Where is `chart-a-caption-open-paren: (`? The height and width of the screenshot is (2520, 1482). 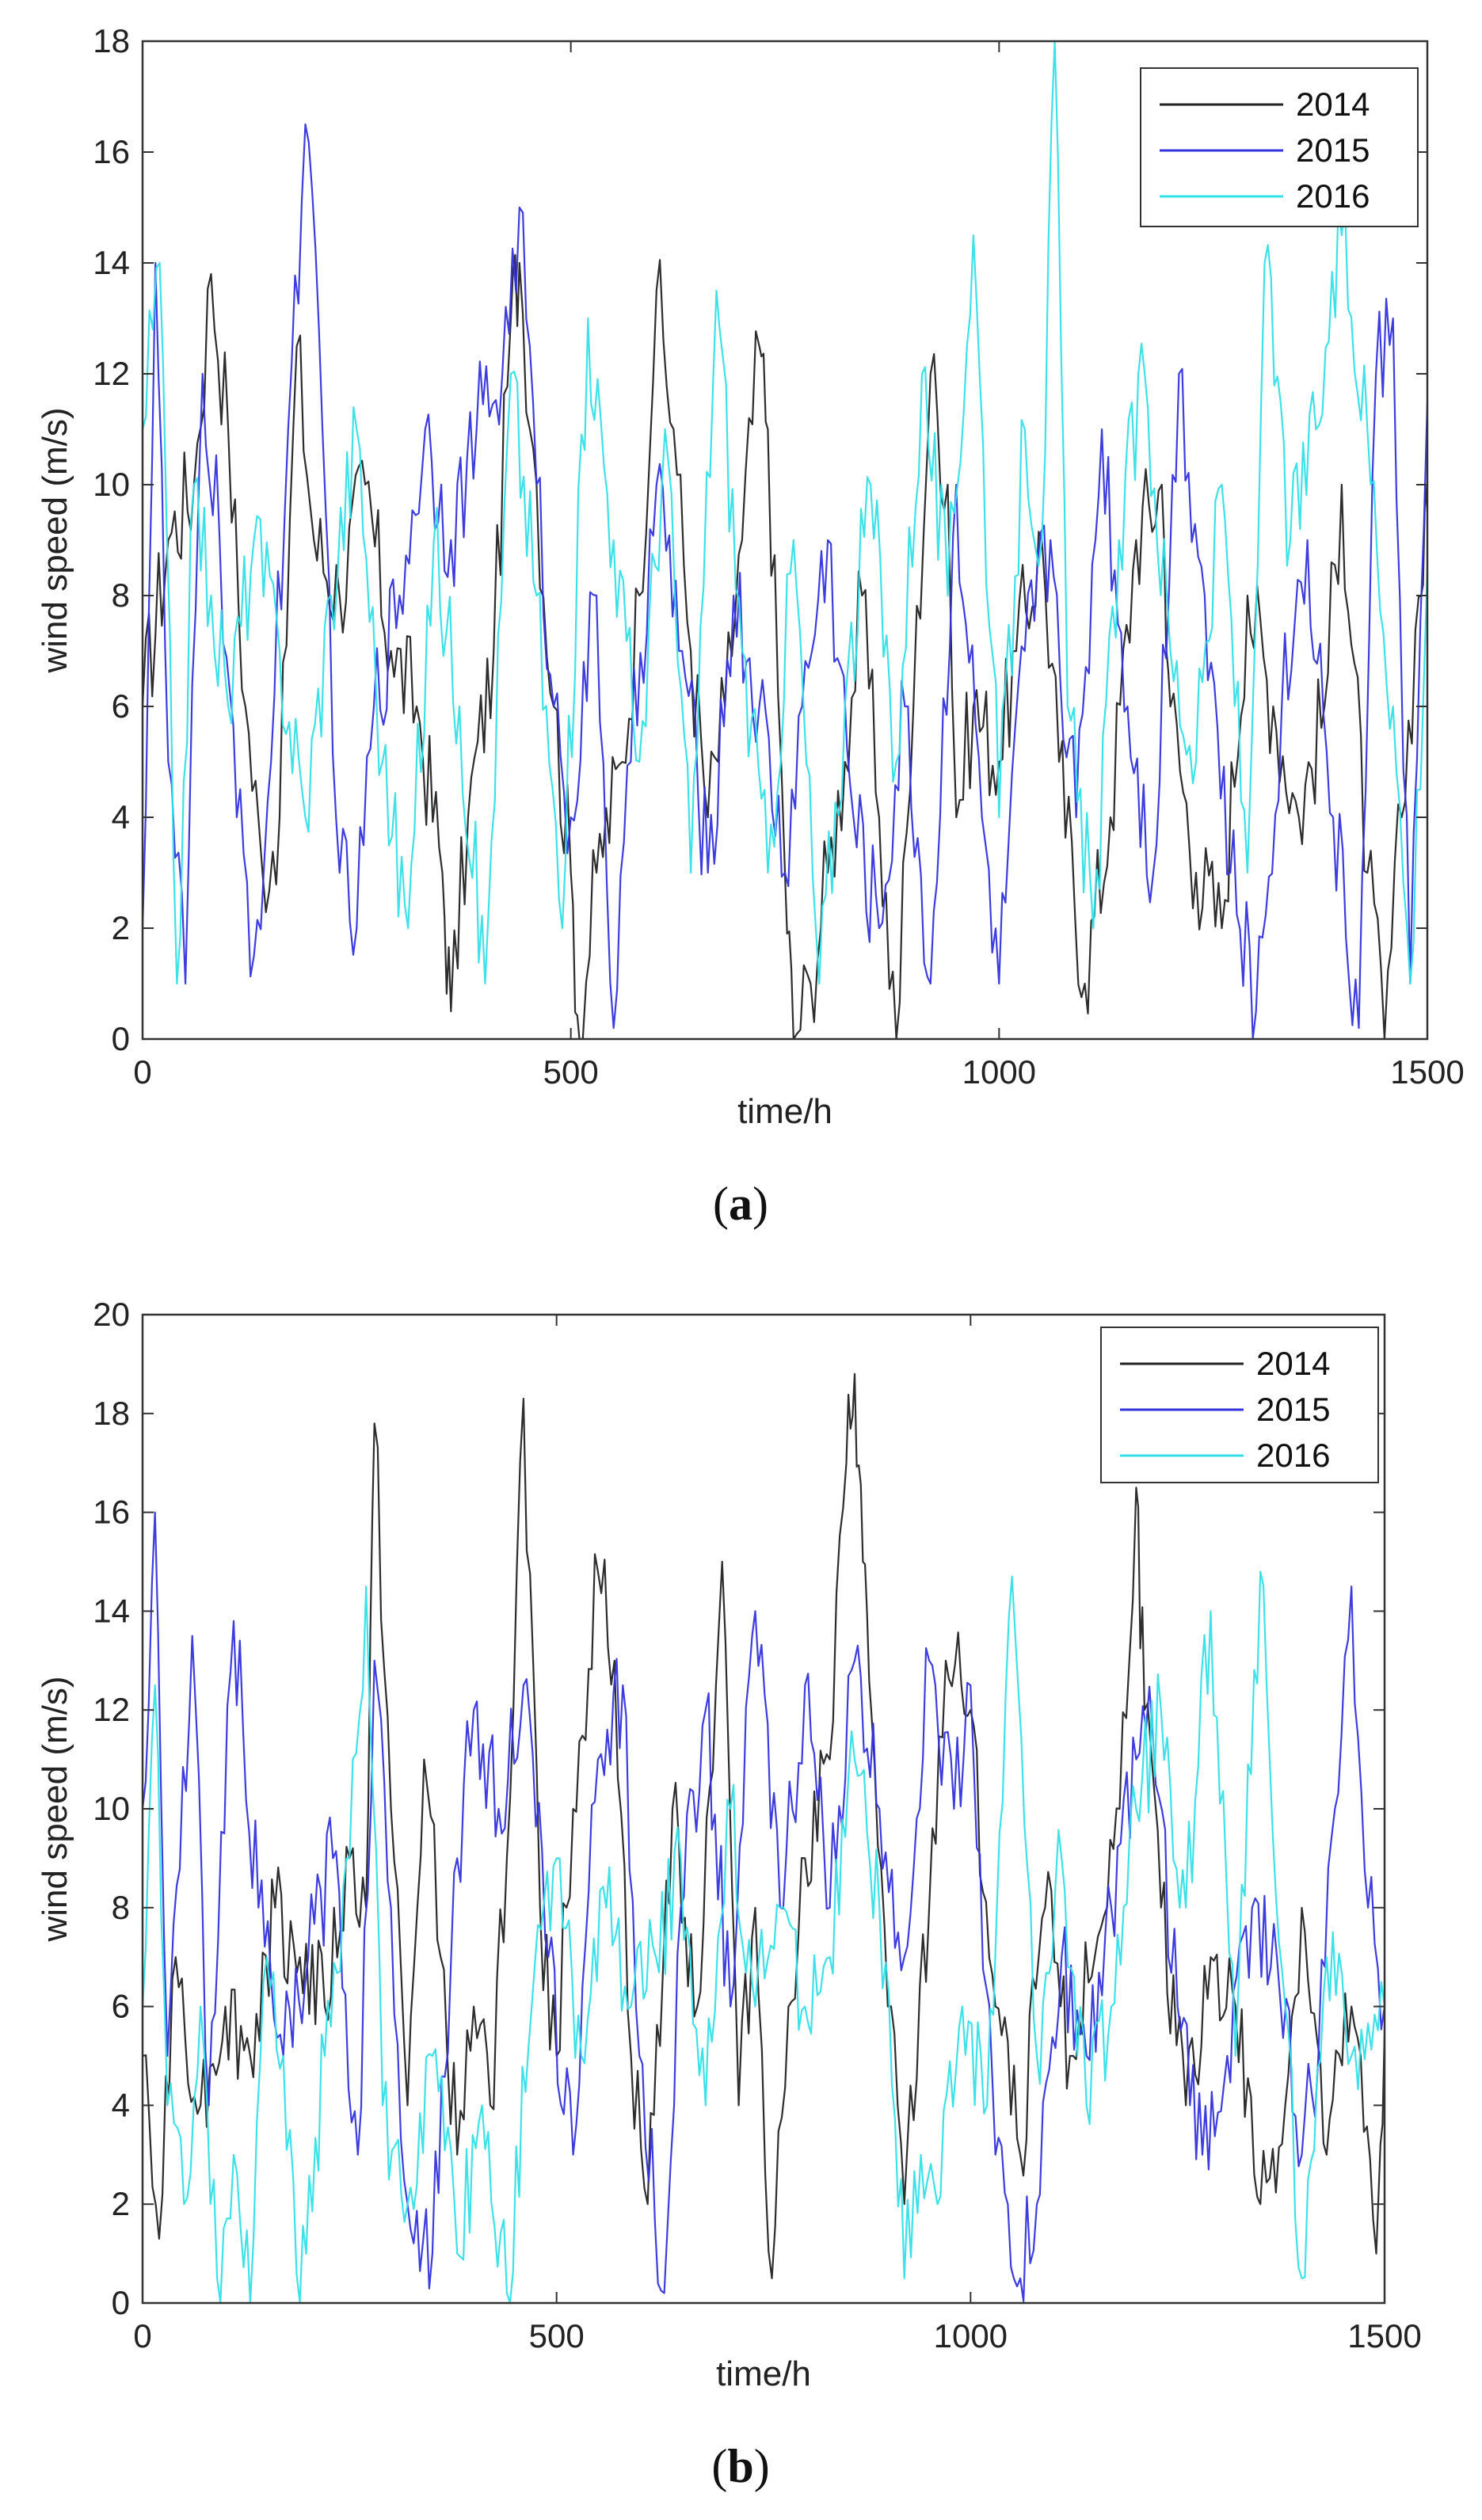 chart-a-caption-open-paren: ( is located at coordinates (721, 1204).